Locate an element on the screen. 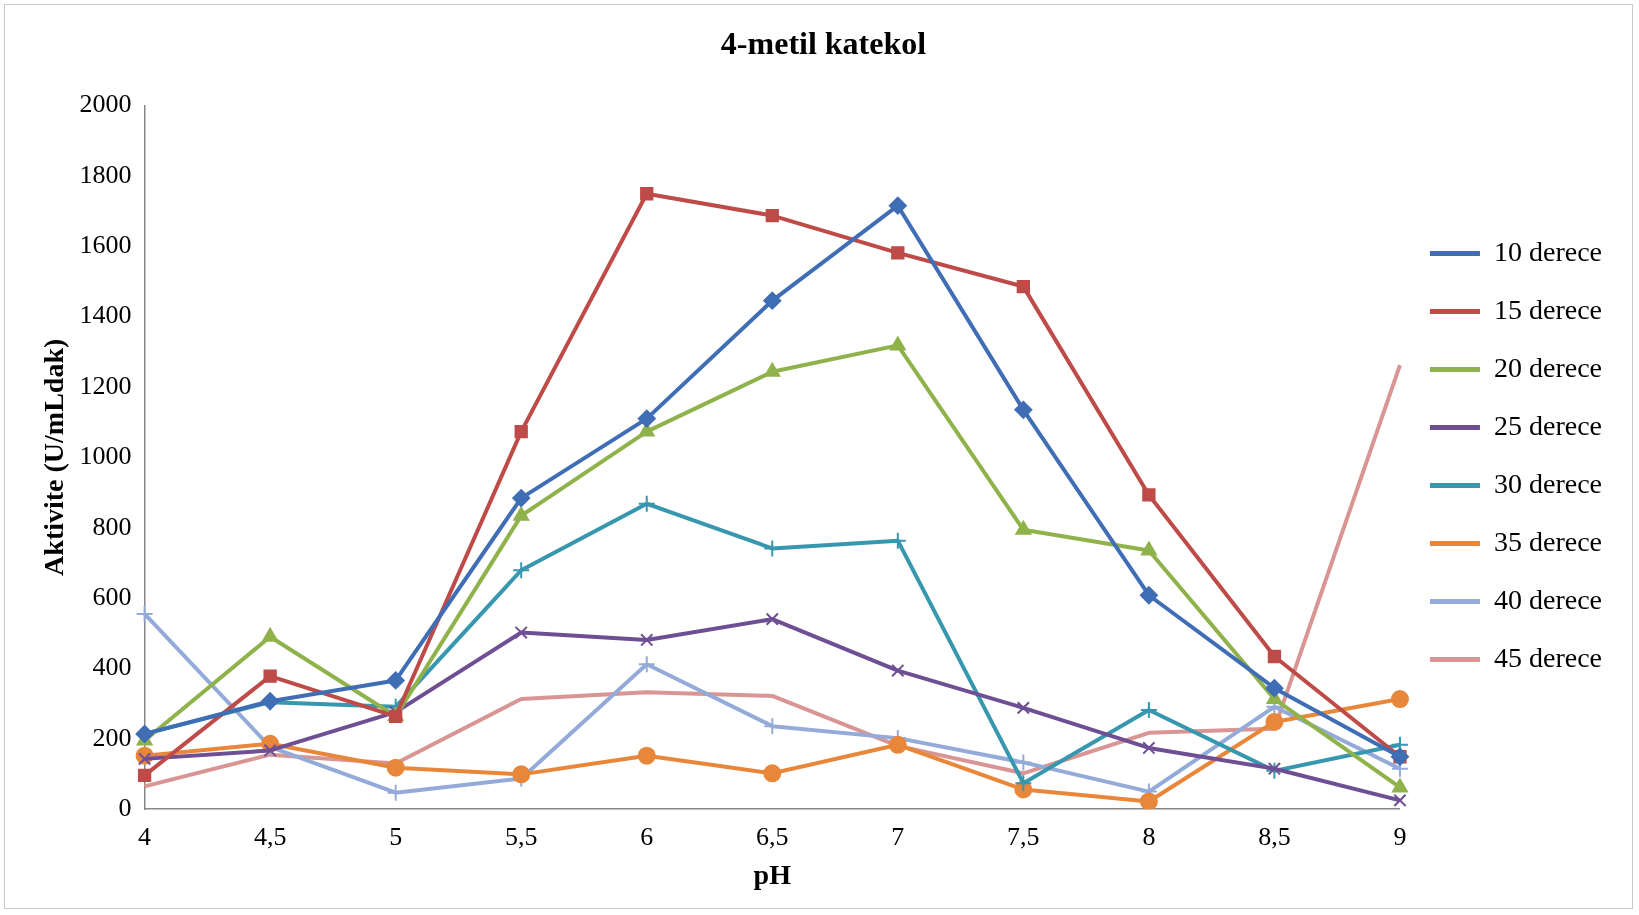  y-tick-label: 400 is located at coordinates (112, 667).